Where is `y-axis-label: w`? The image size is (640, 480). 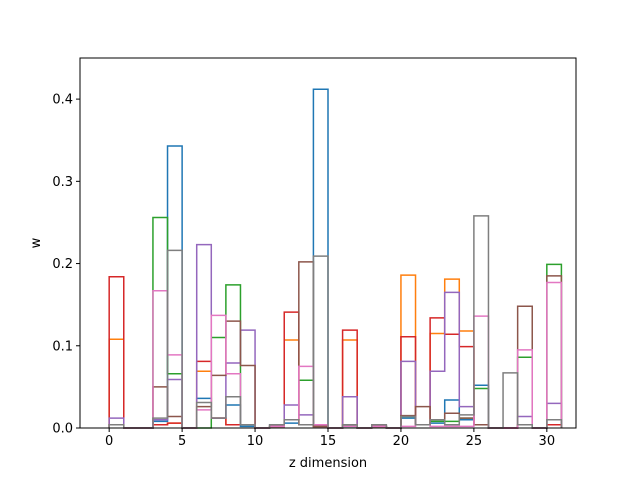
y-axis-label: w is located at coordinates (36, 242).